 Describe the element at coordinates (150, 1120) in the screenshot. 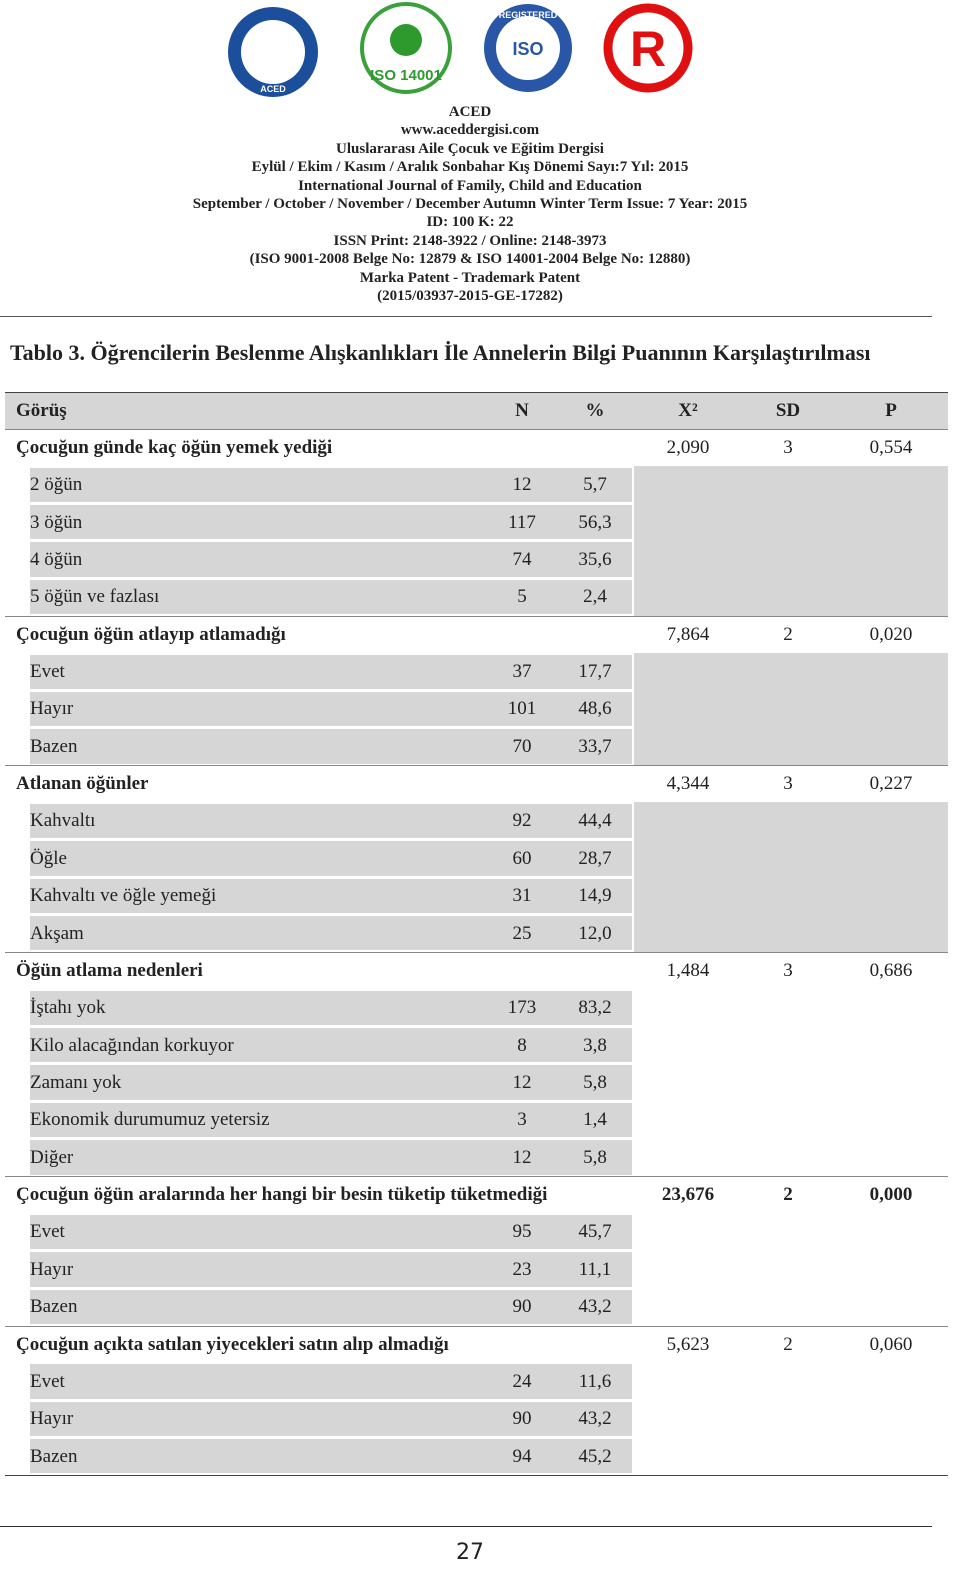

I see `row-label: Ekonomik durumumuz yetersiz` at that location.